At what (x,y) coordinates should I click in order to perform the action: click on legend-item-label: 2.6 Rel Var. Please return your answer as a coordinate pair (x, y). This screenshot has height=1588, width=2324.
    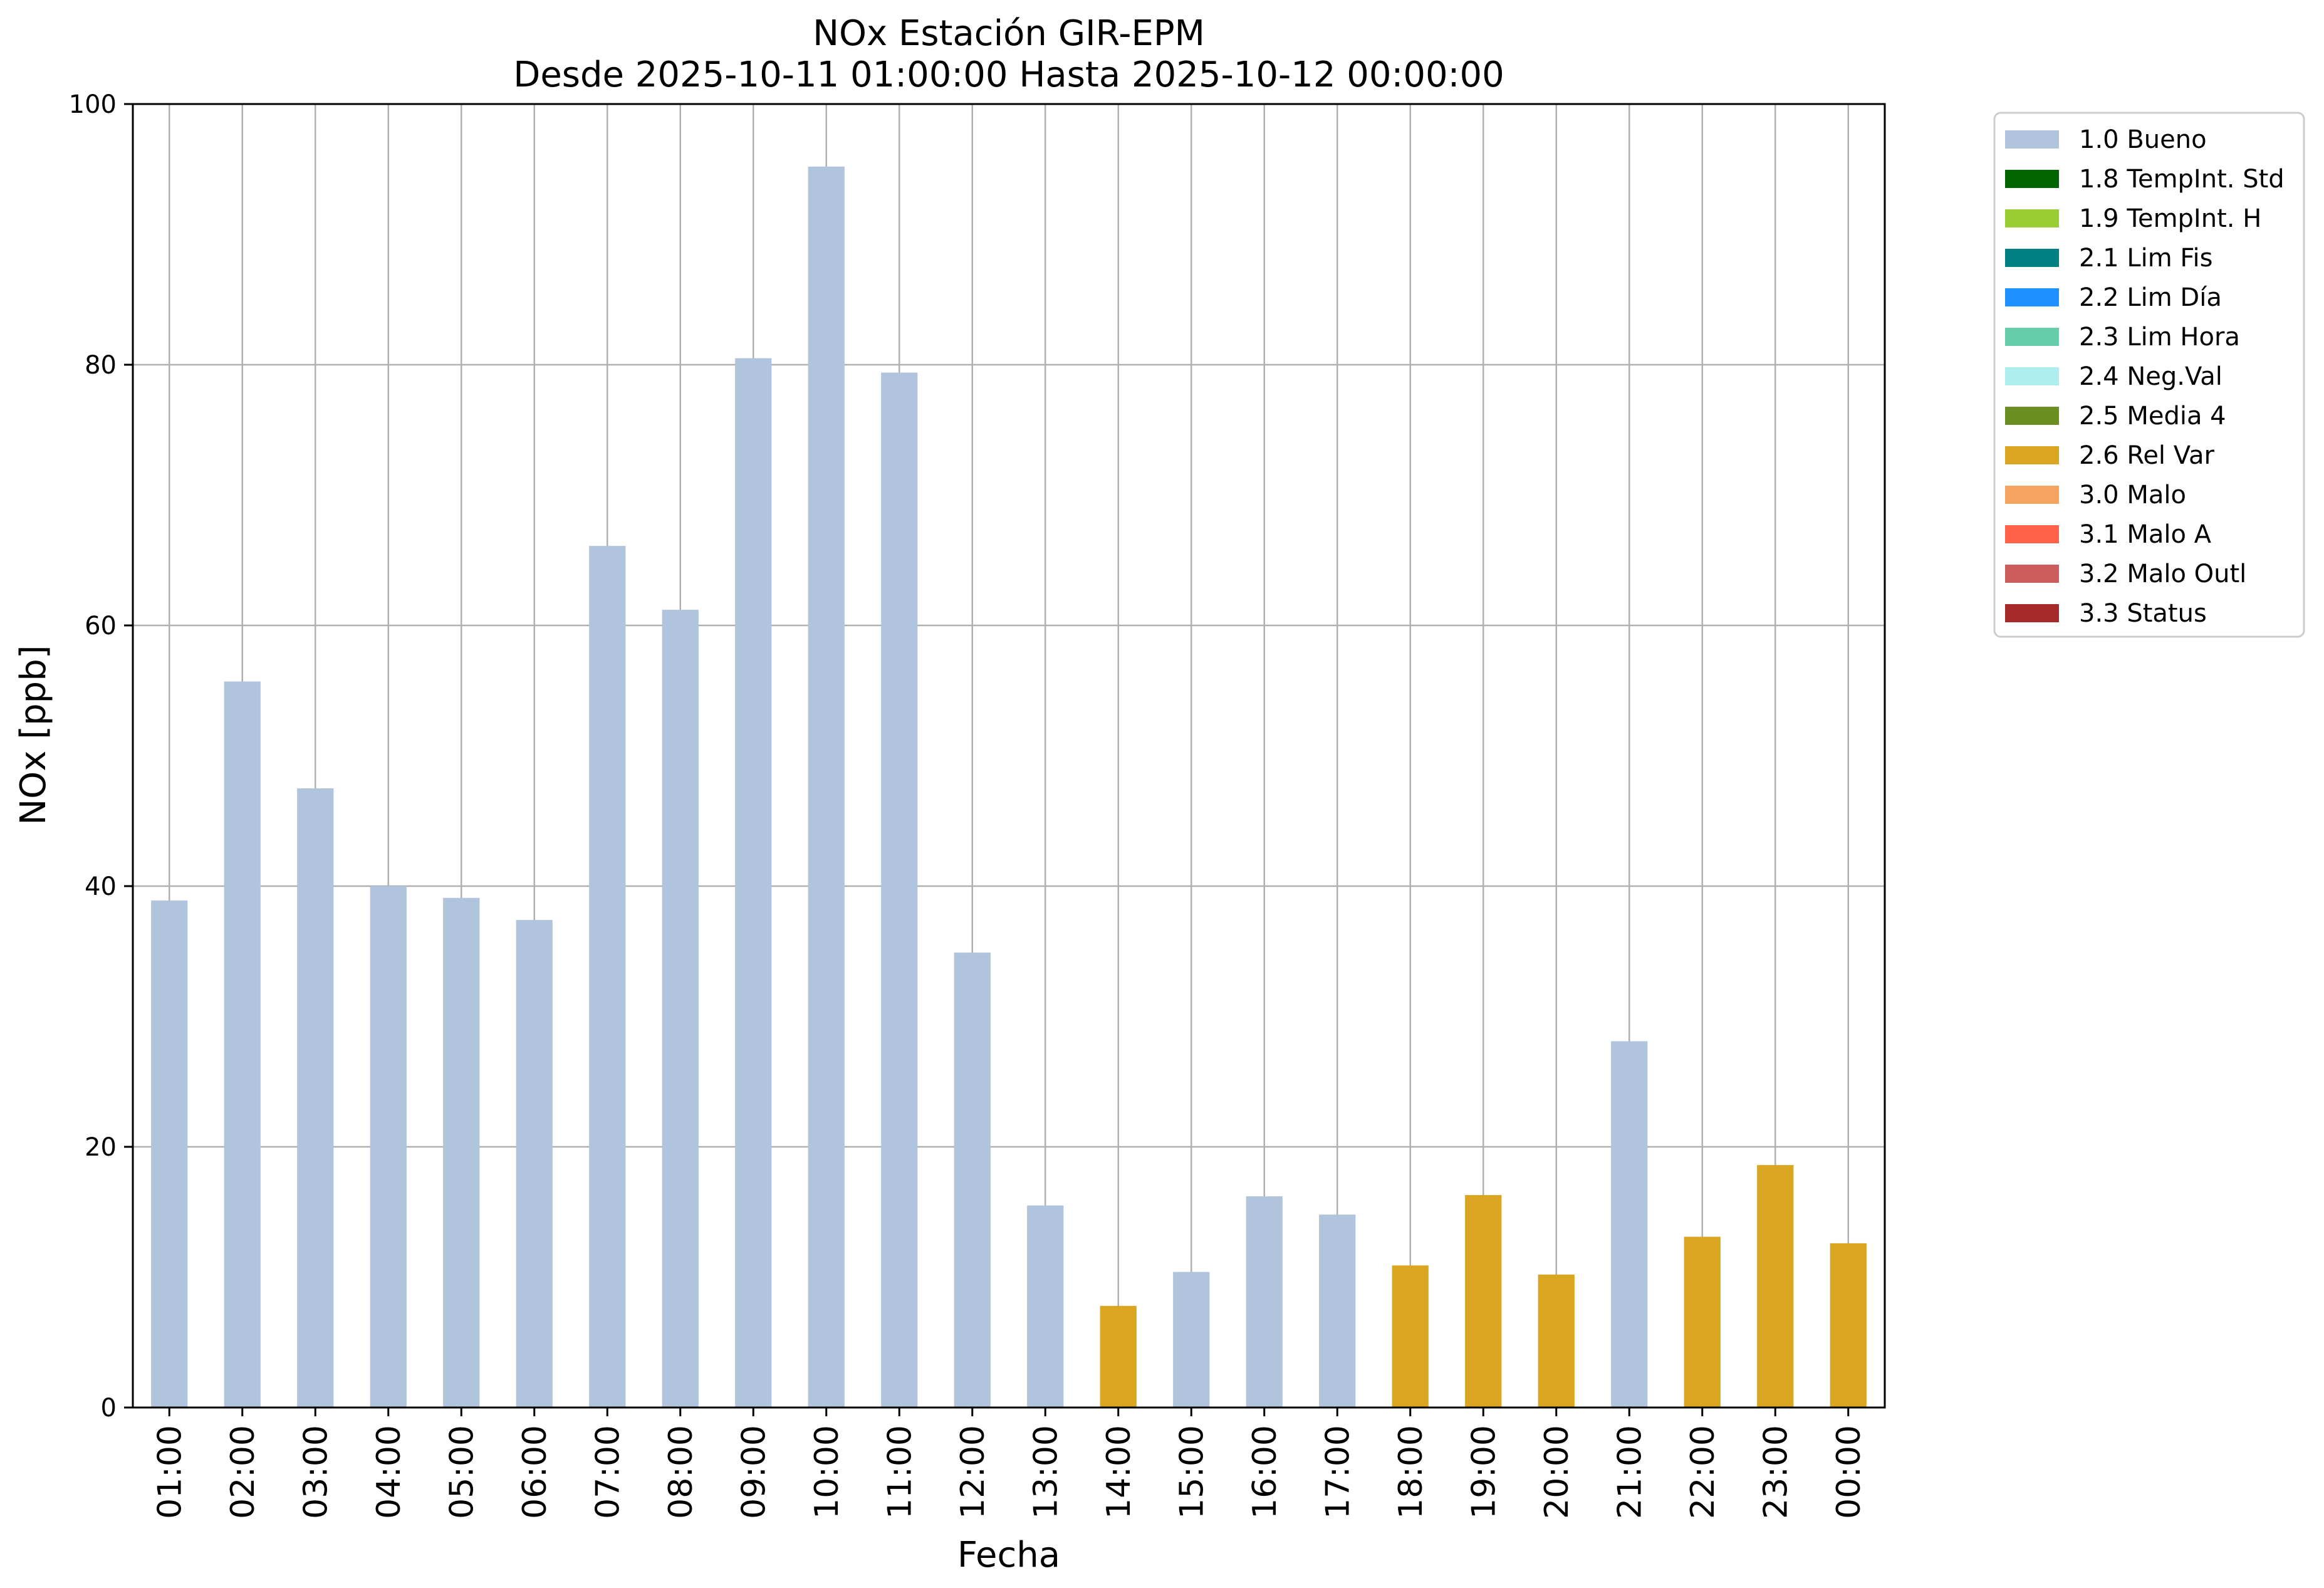
    Looking at the image, I should click on (2147, 456).